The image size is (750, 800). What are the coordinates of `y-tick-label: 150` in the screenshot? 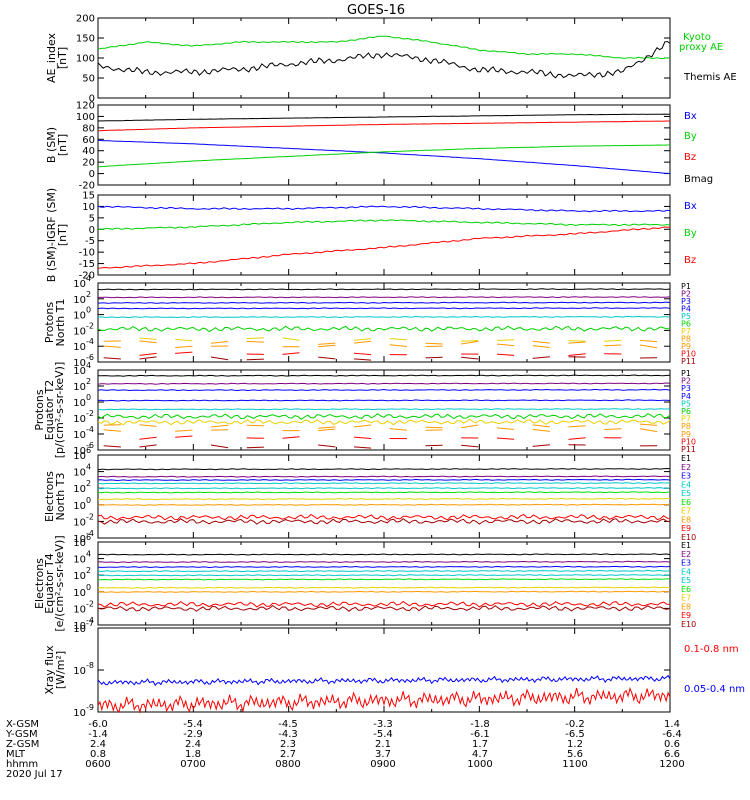 It's located at (85, 39).